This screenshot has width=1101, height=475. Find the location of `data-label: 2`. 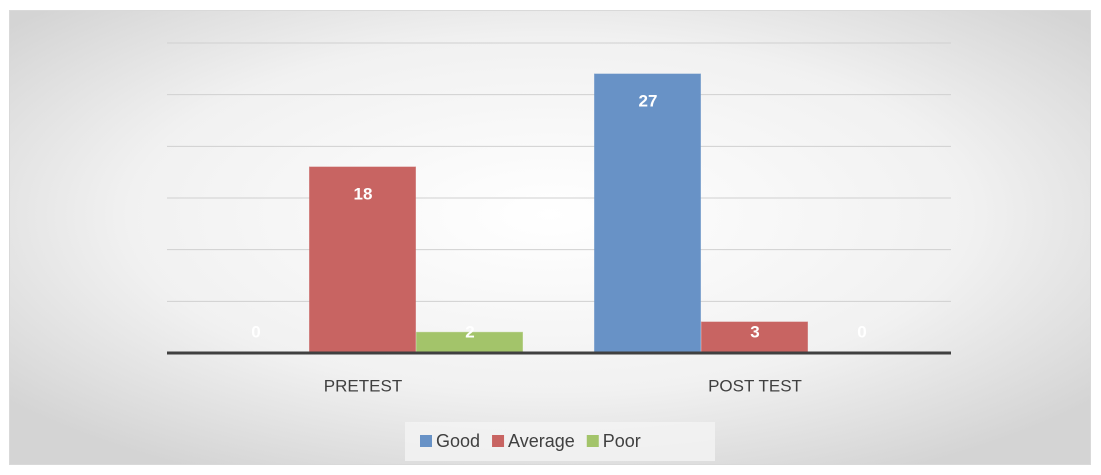

data-label: 2 is located at coordinates (469, 331).